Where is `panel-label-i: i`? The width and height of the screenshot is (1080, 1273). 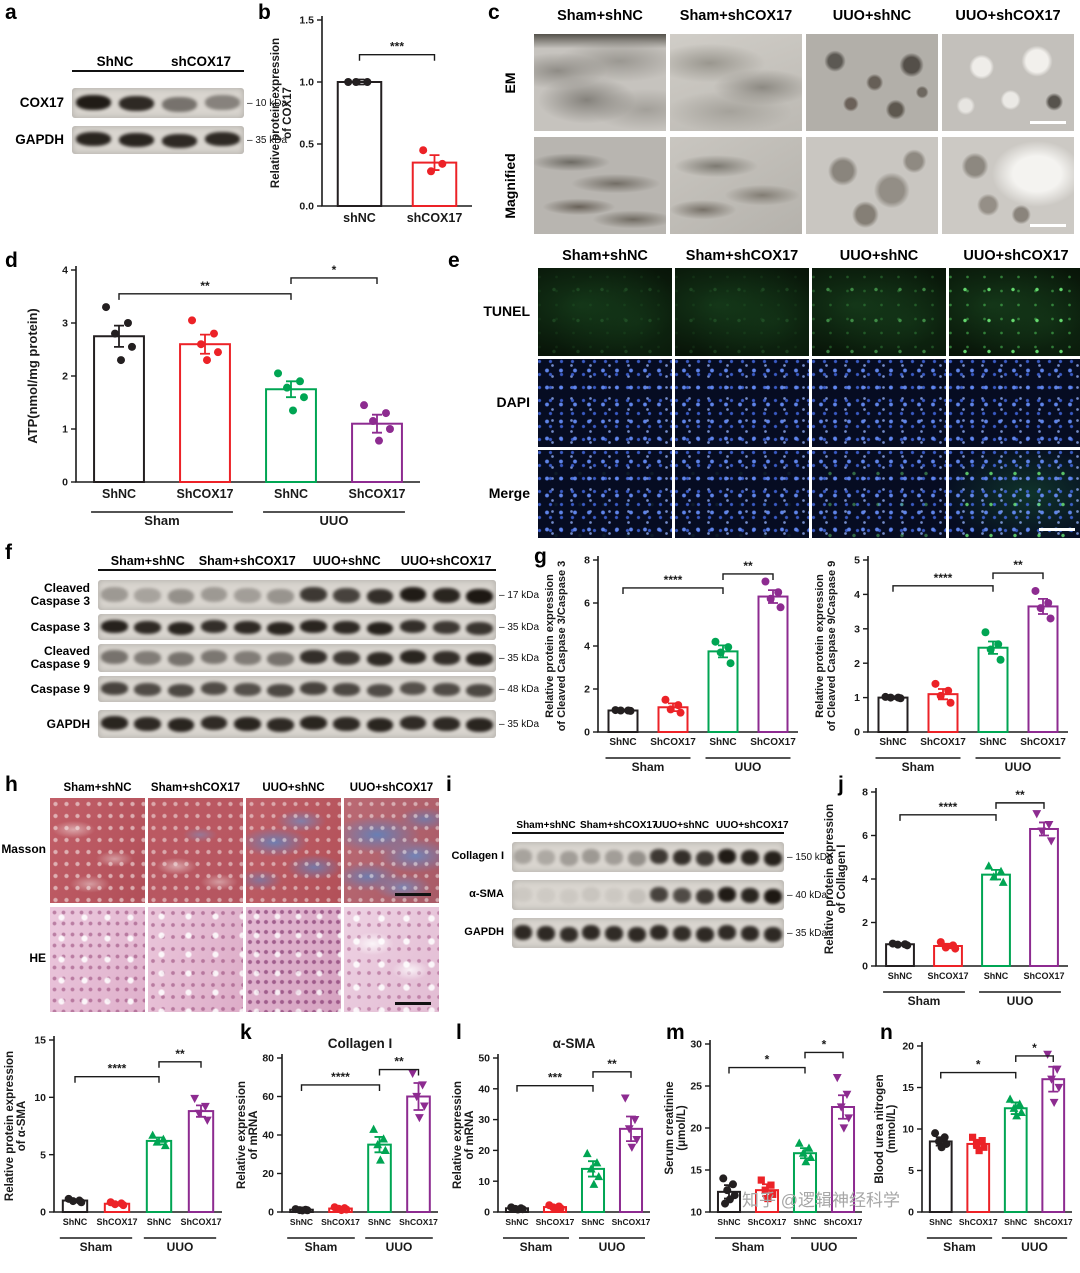 panel-label-i: i is located at coordinates (449, 784).